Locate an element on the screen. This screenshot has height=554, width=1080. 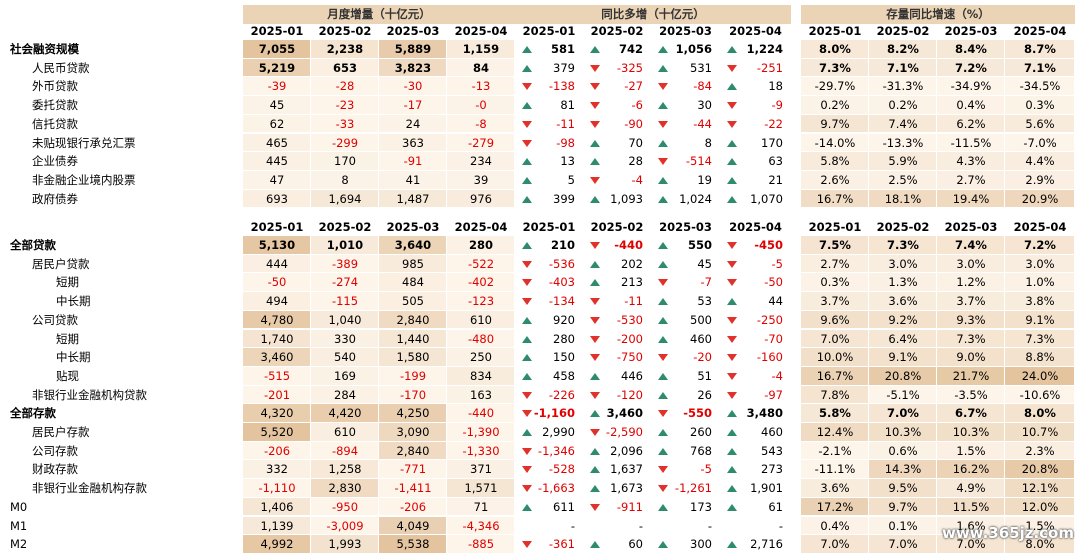
monthly-value: -170 is located at coordinates (413, 394).